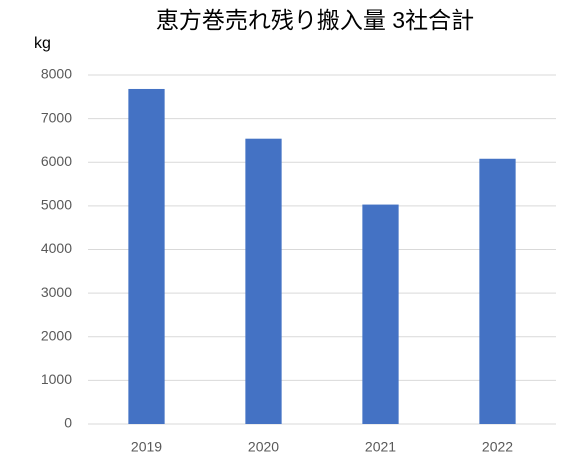  What do you see at coordinates (497, 447) in the screenshot?
I see `x-tick-label: 2022` at bounding box center [497, 447].